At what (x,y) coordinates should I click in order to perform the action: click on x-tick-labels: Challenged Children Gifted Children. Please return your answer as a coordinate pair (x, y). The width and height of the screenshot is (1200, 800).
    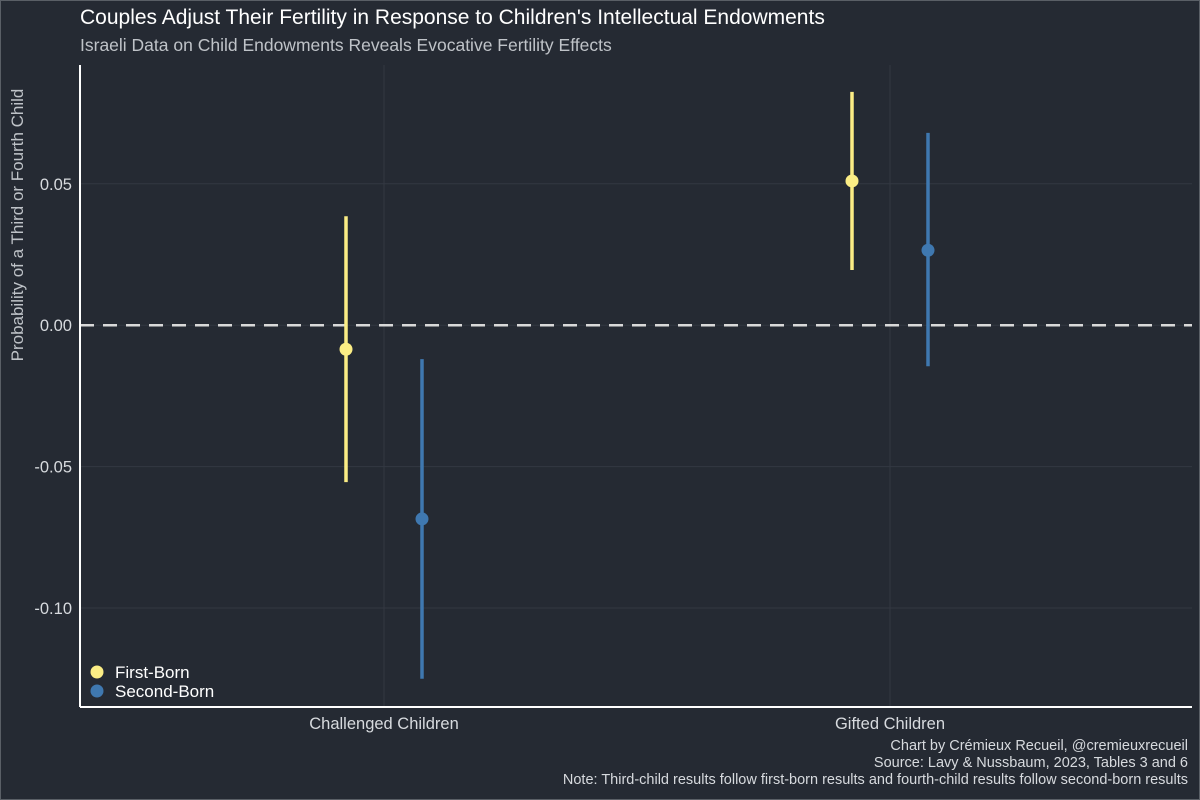
    Looking at the image, I should click on (627, 724).